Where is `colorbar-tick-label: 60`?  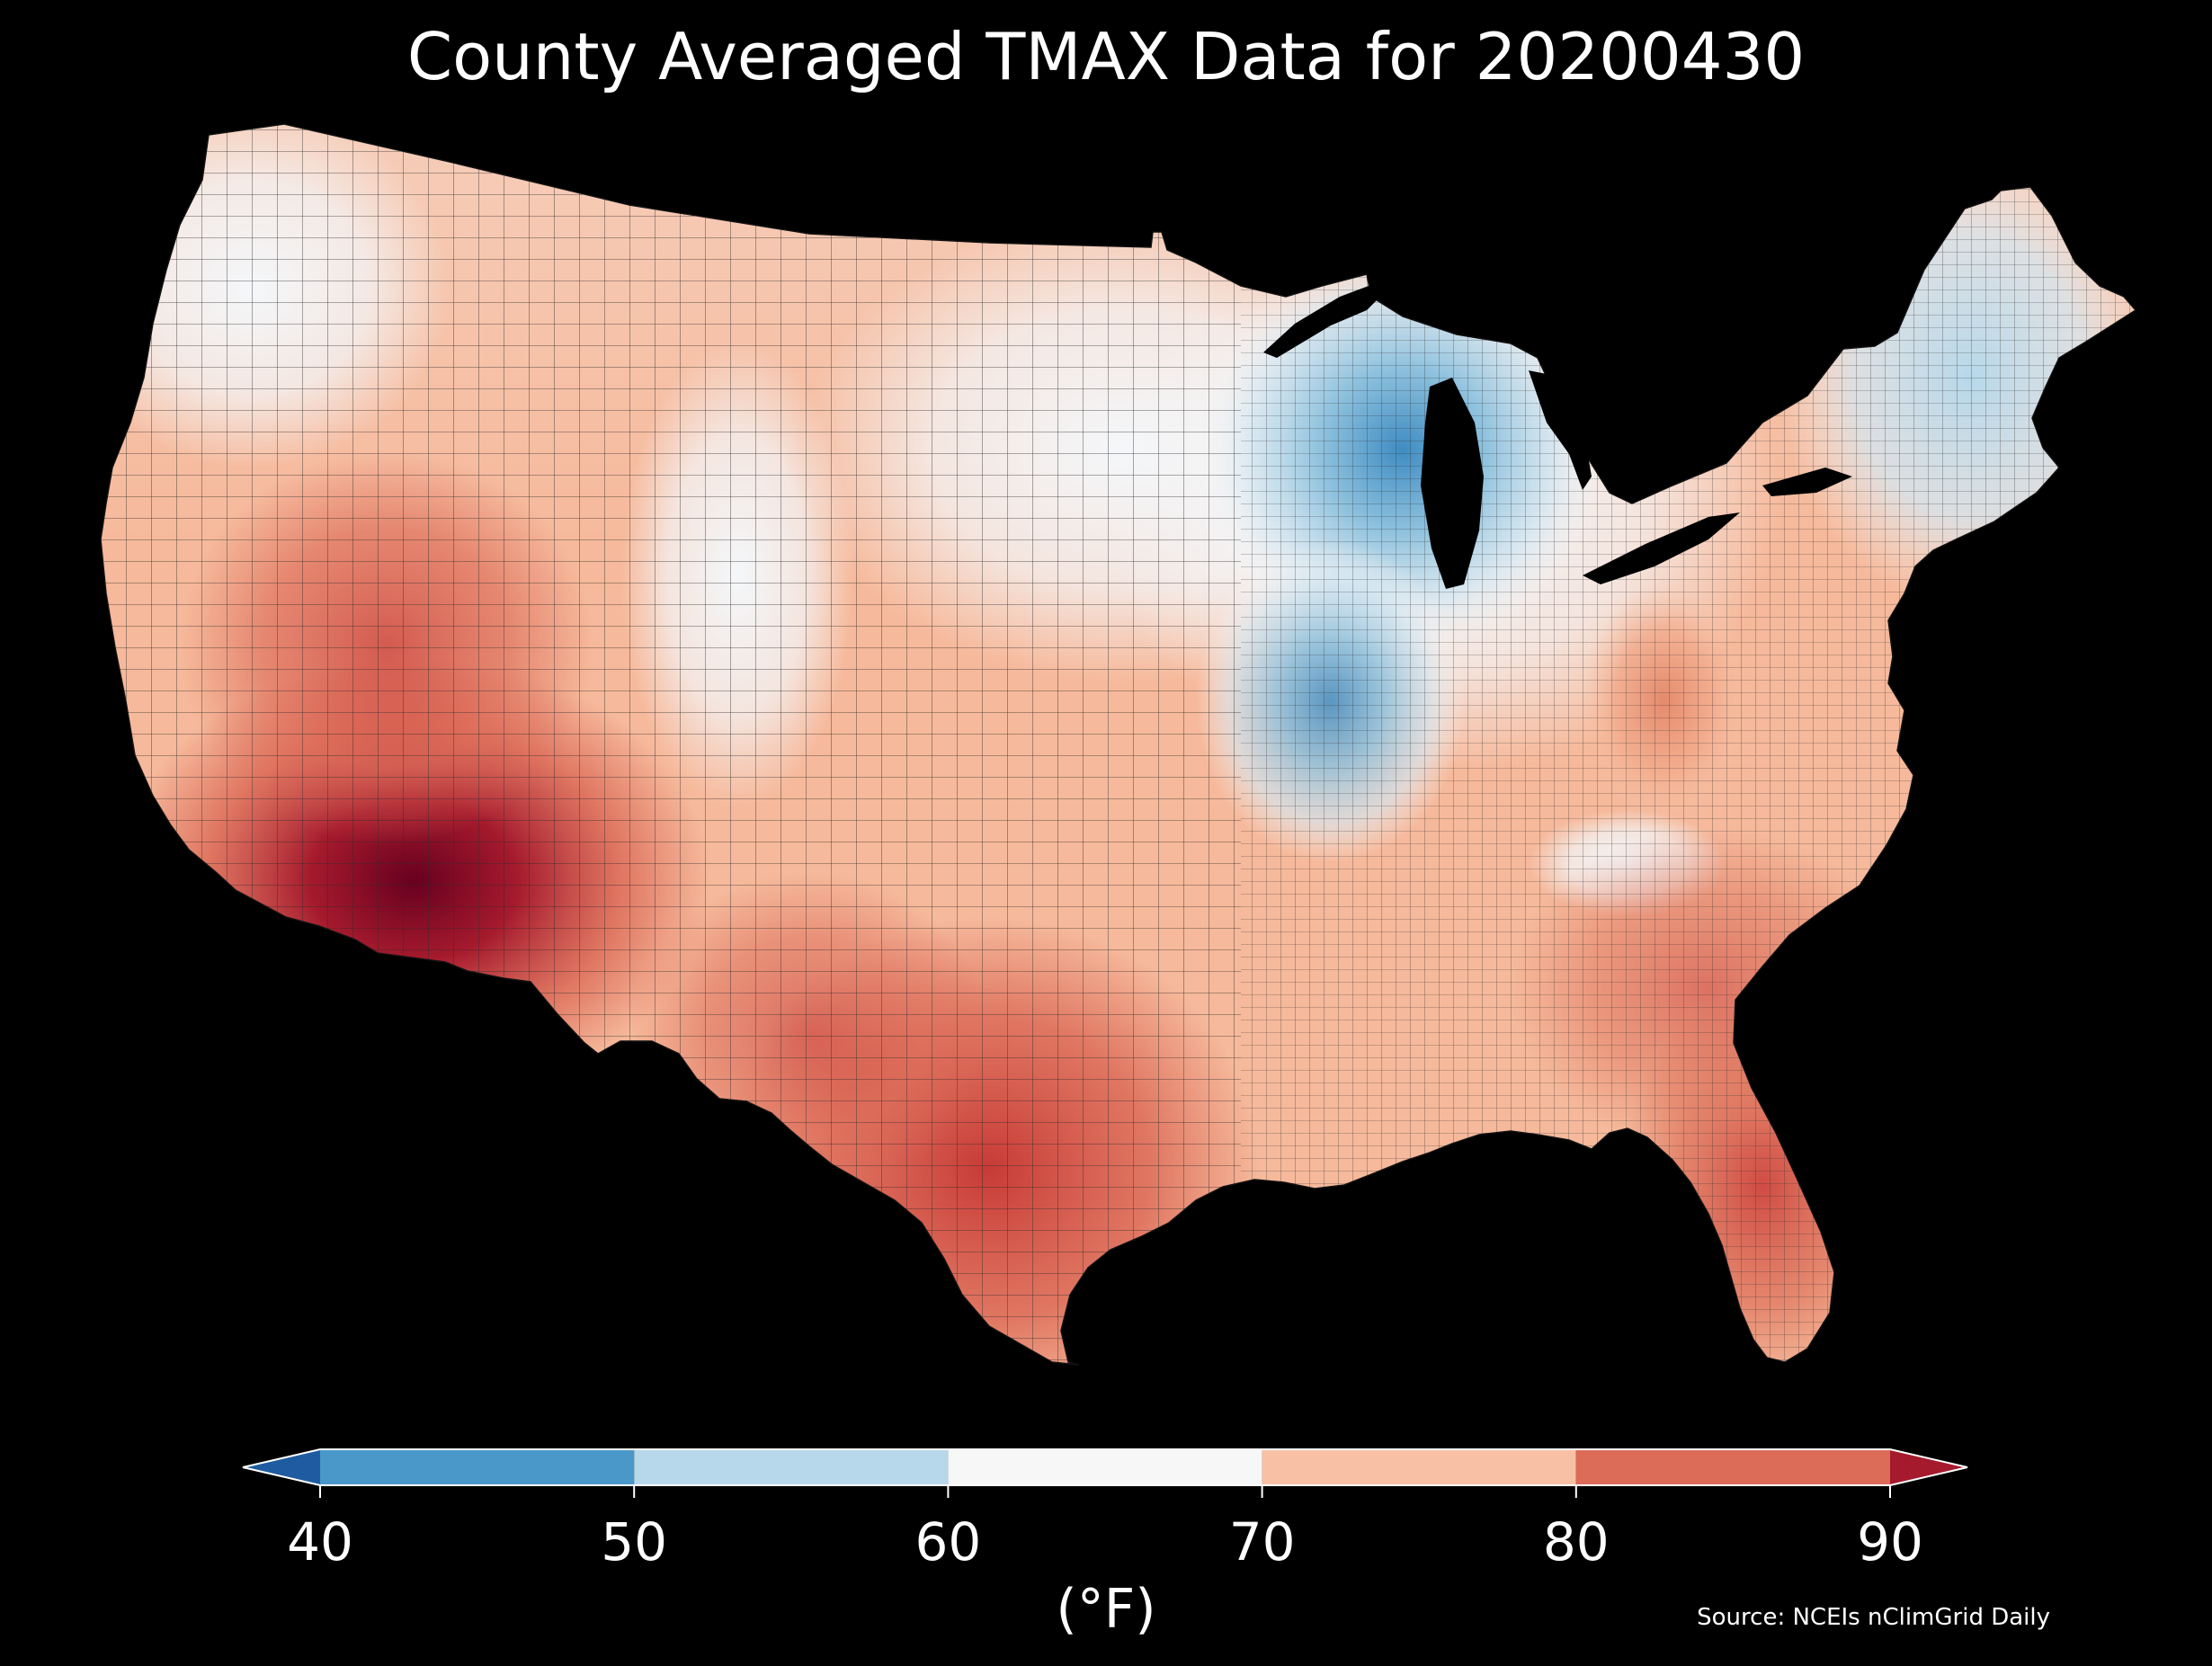
colorbar-tick-label: 60 is located at coordinates (948, 1542).